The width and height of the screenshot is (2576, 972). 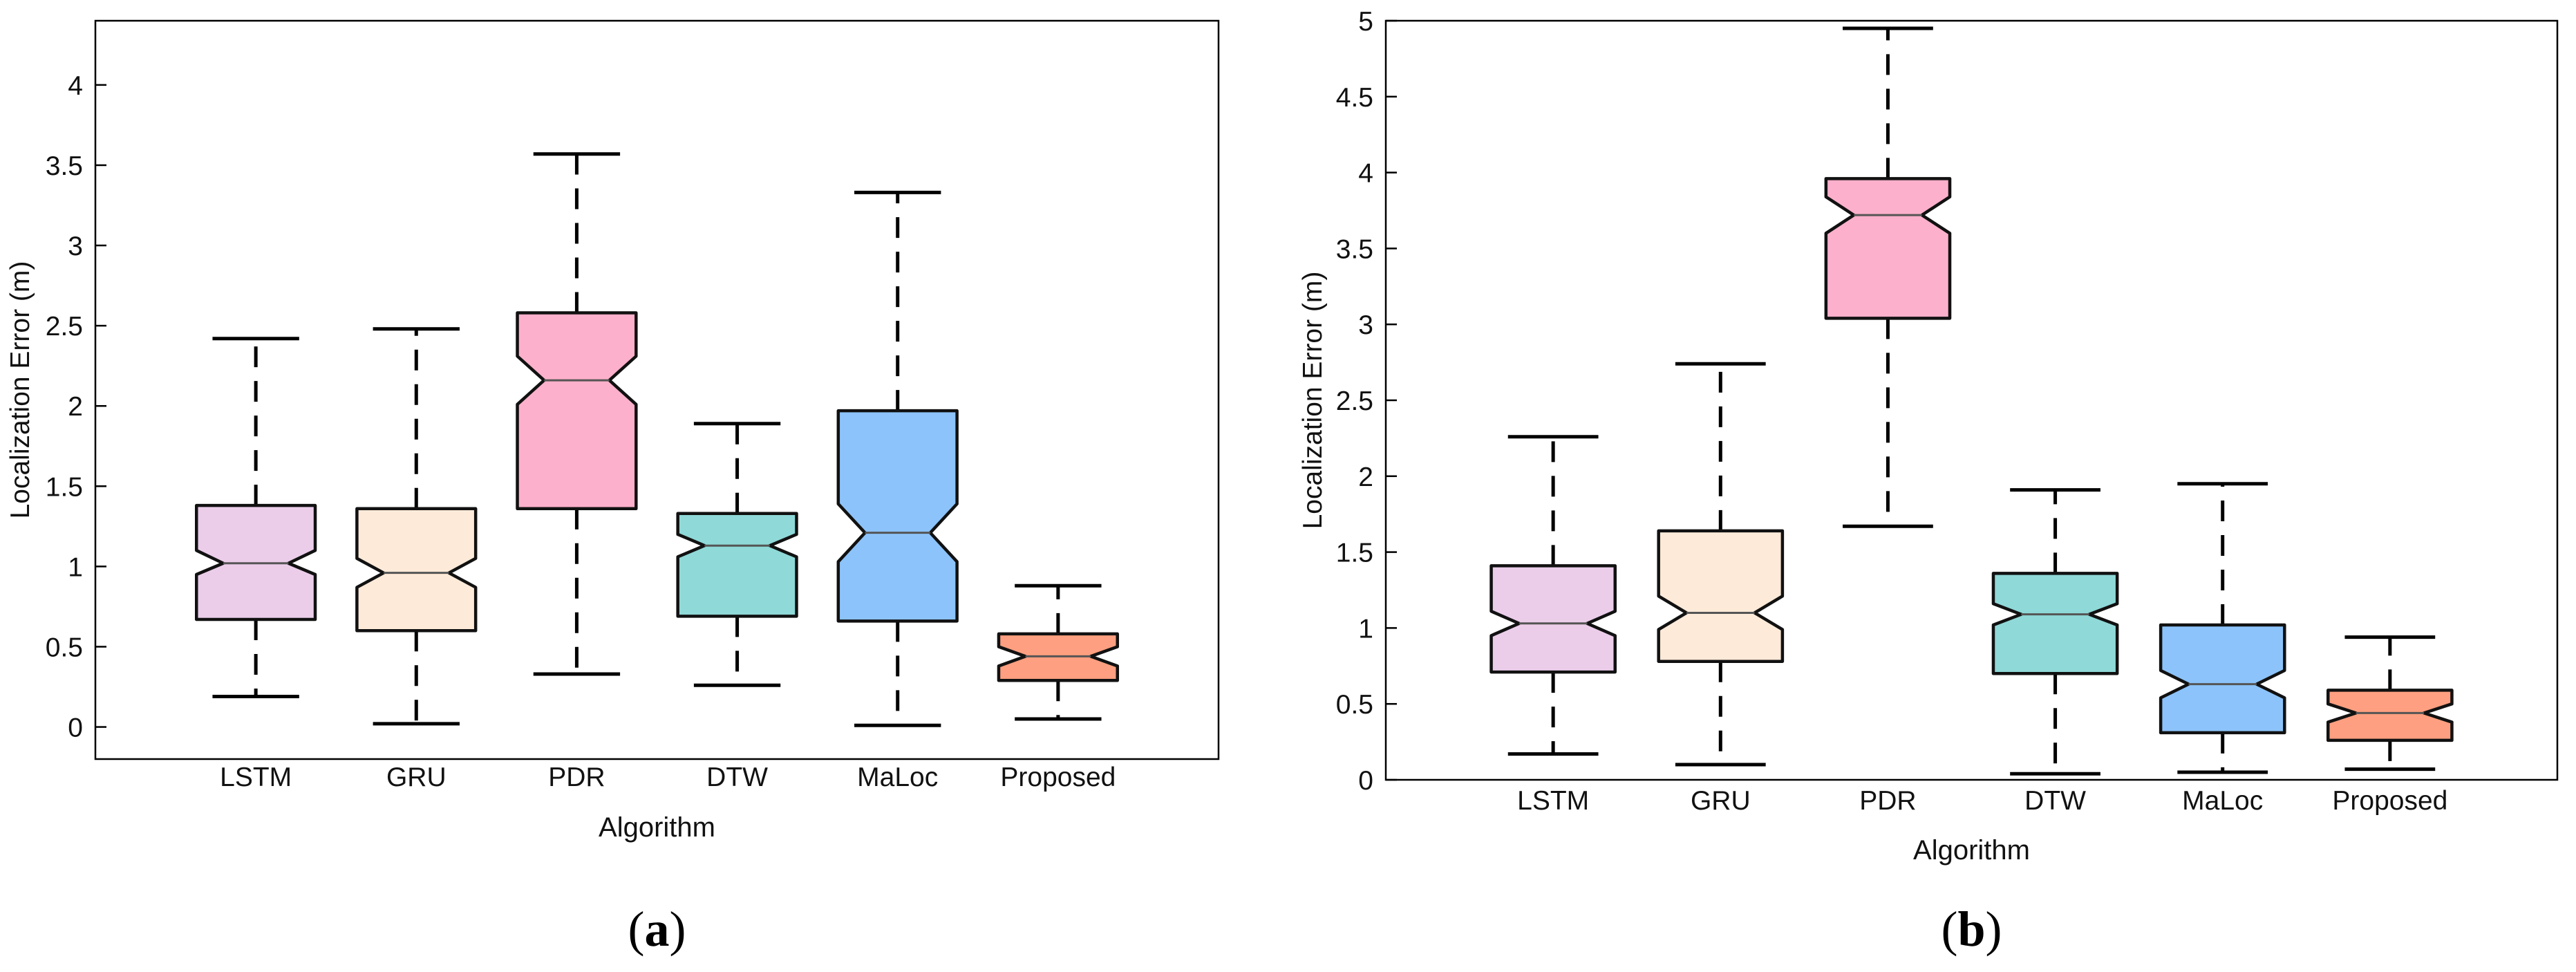 I want to click on y-tick-label: 4.5, so click(x=1354, y=98).